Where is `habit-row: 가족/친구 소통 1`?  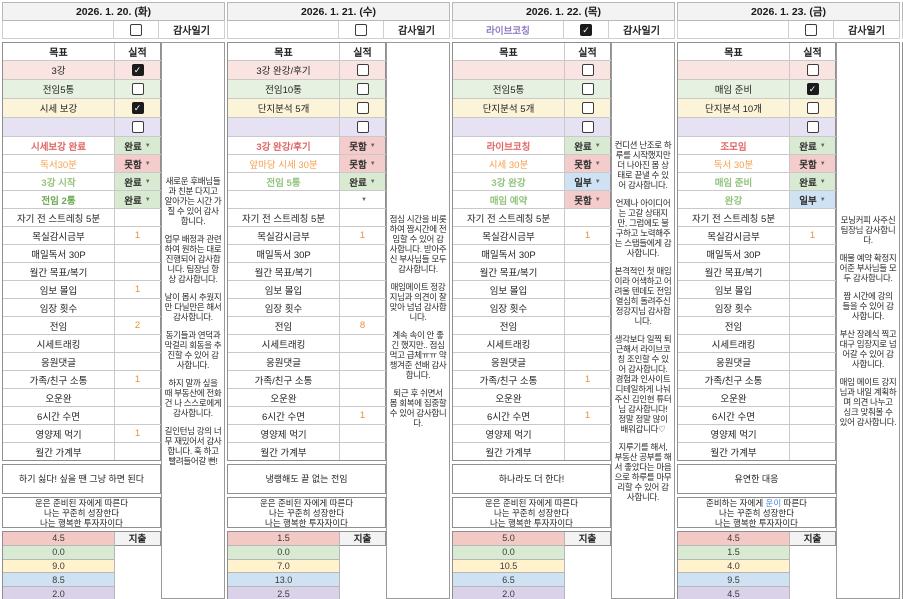 habit-row: 가족/친구 소통 1 is located at coordinates (532, 380).